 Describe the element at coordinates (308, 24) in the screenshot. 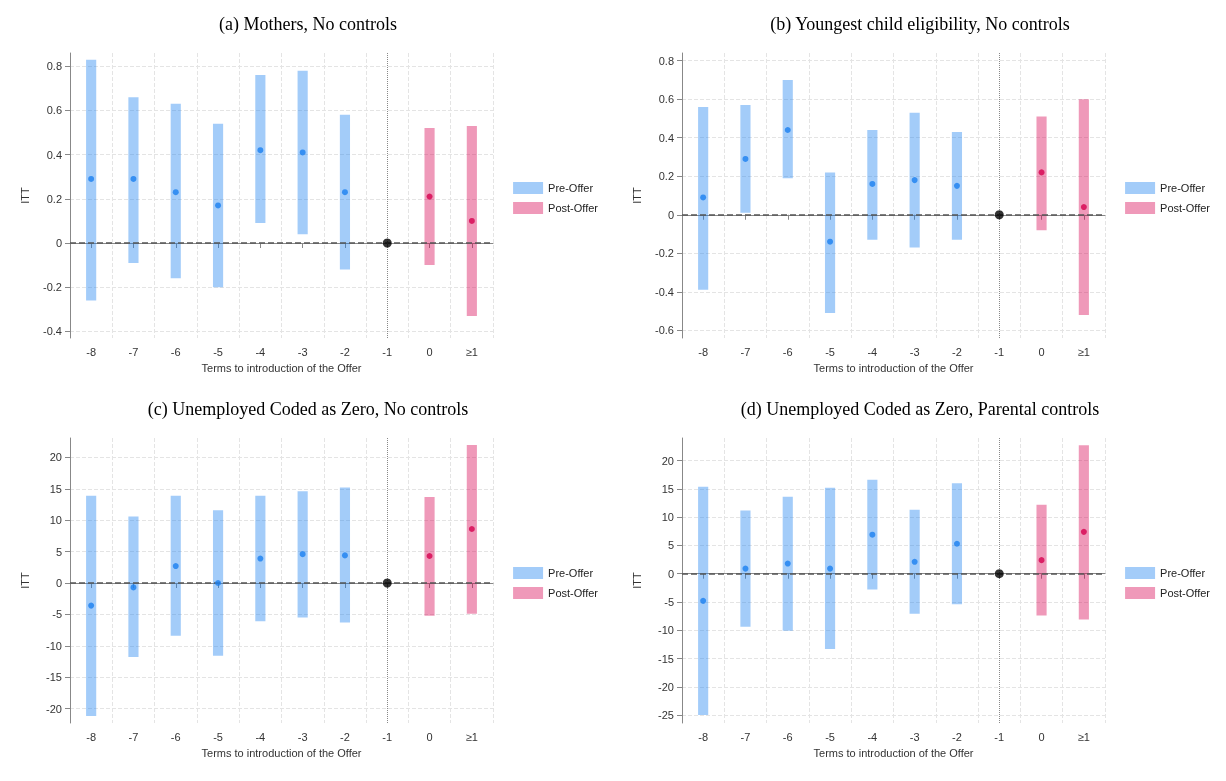

I see `chart-title: (a) Mothers, No controls` at that location.